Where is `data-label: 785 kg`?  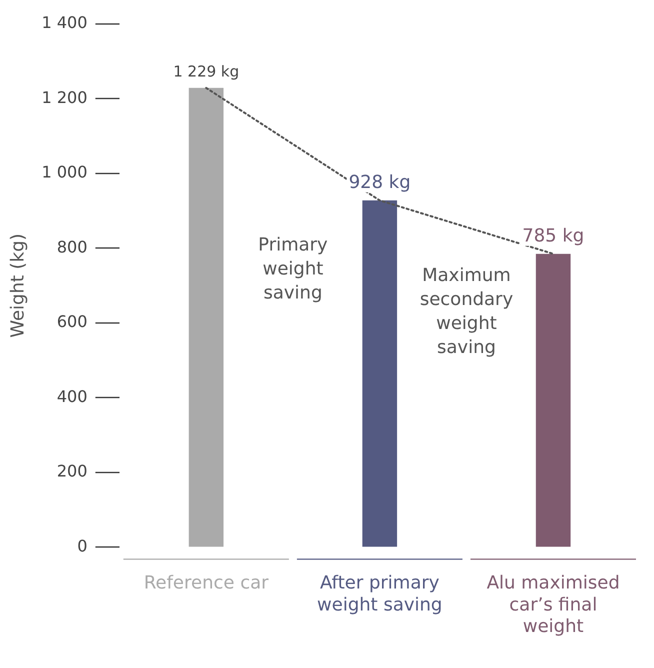 data-label: 785 kg is located at coordinates (553, 236).